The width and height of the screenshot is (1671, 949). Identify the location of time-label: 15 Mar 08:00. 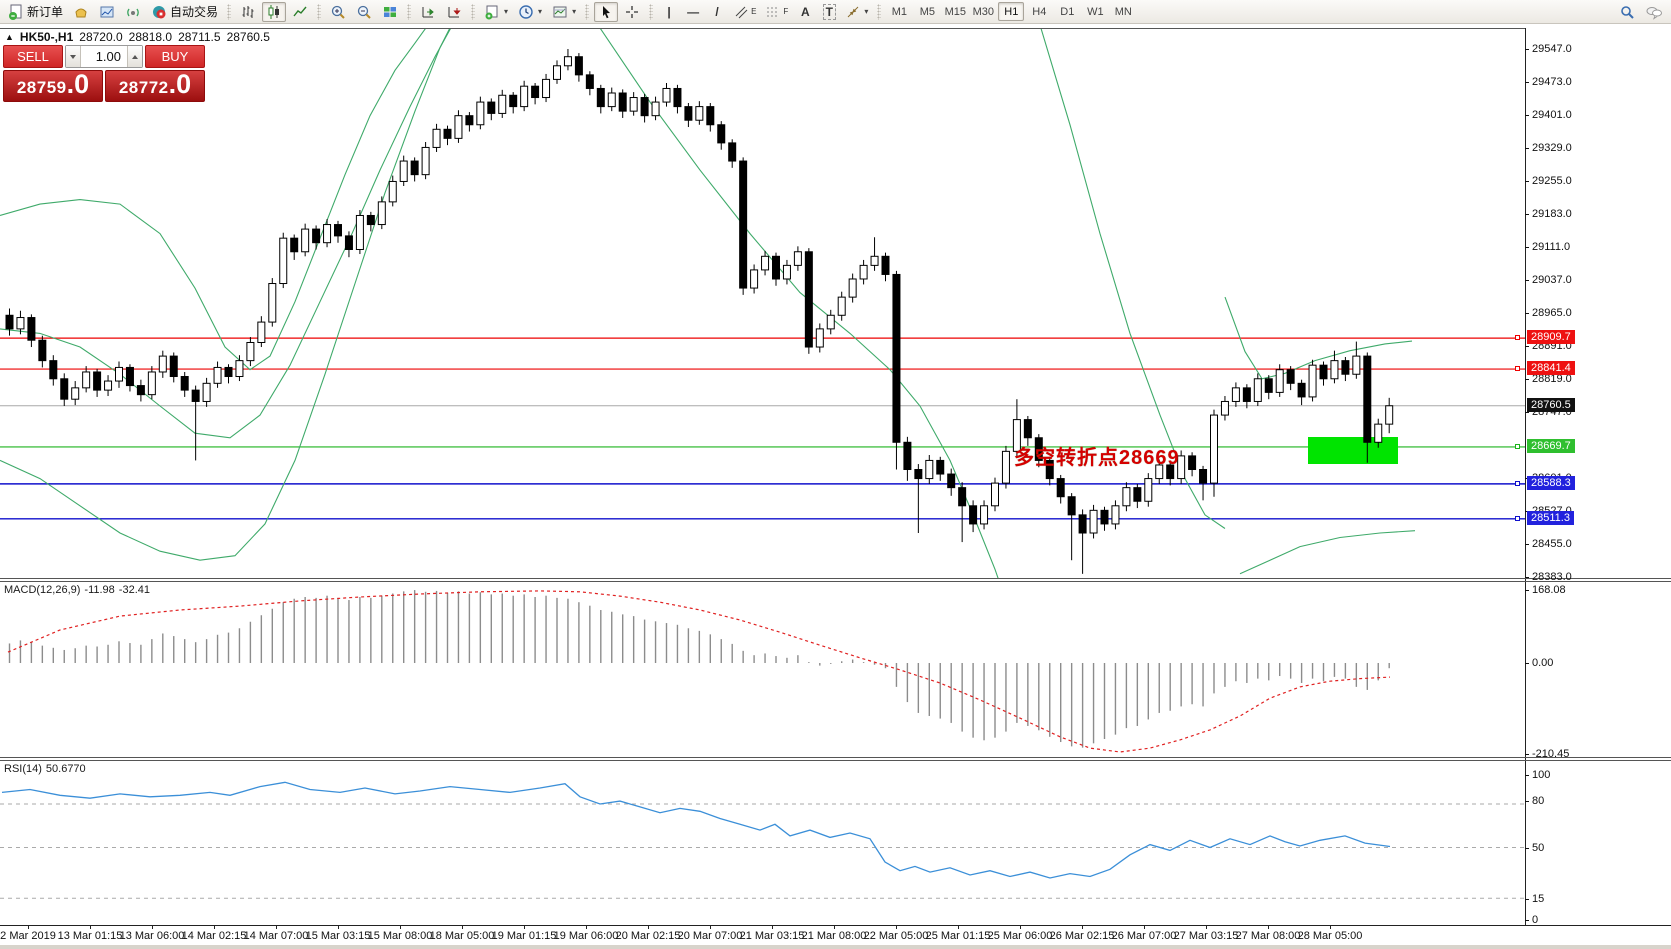
(400, 936).